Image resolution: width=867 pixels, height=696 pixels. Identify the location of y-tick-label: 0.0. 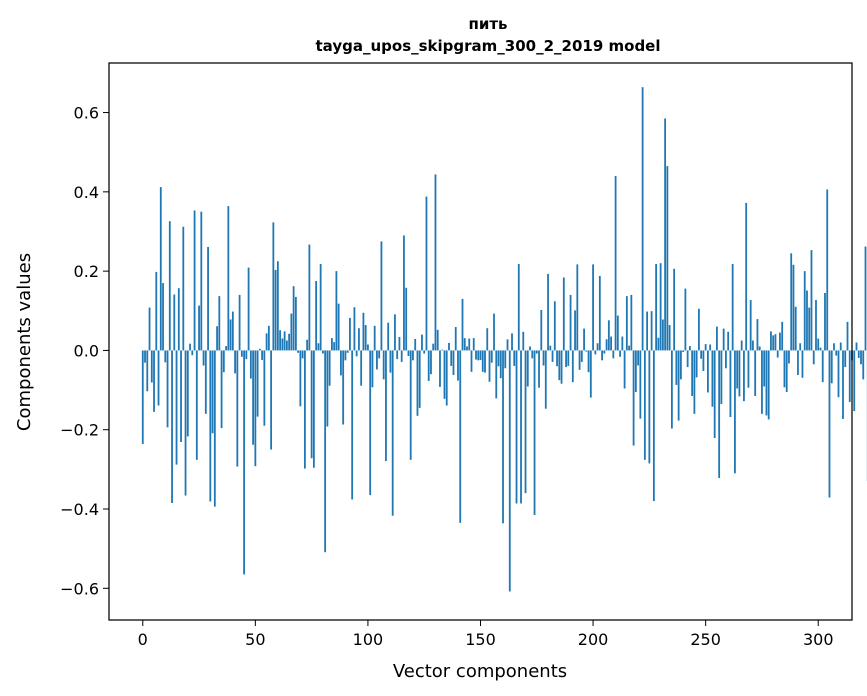
(86, 350).